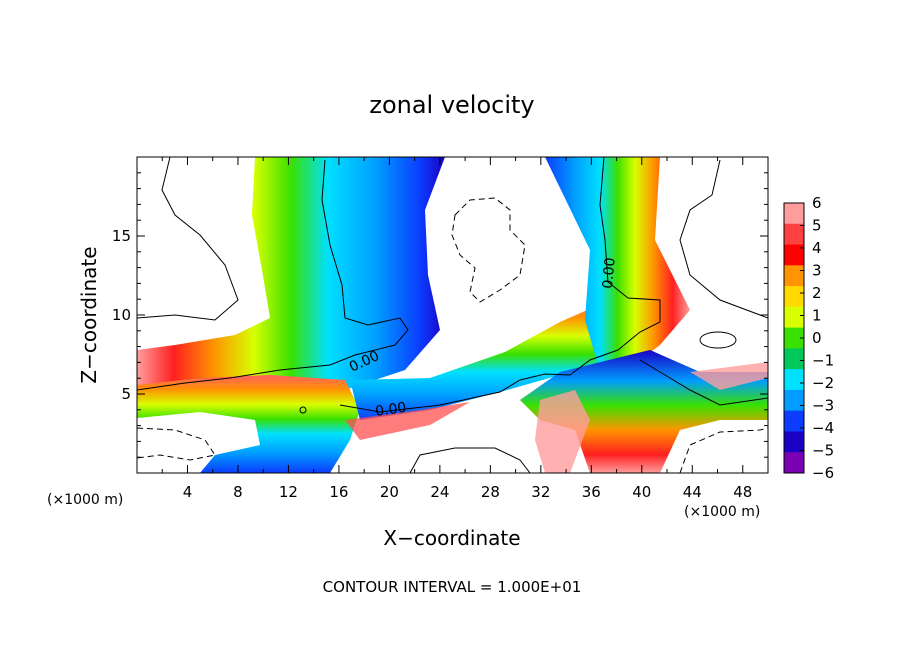 This screenshot has width=904, height=654. I want to click on contour-solid-topright, so click(723, 239).